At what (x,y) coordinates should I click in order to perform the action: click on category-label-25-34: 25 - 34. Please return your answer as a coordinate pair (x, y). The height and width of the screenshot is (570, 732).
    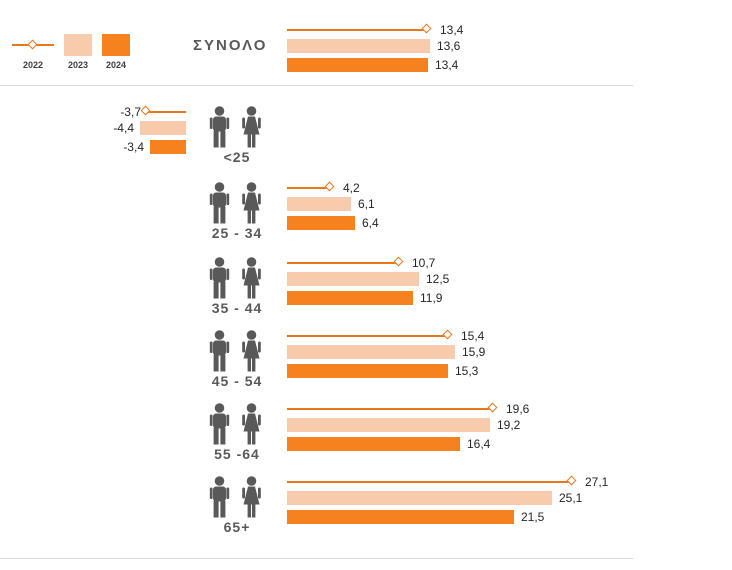
    Looking at the image, I should click on (237, 233).